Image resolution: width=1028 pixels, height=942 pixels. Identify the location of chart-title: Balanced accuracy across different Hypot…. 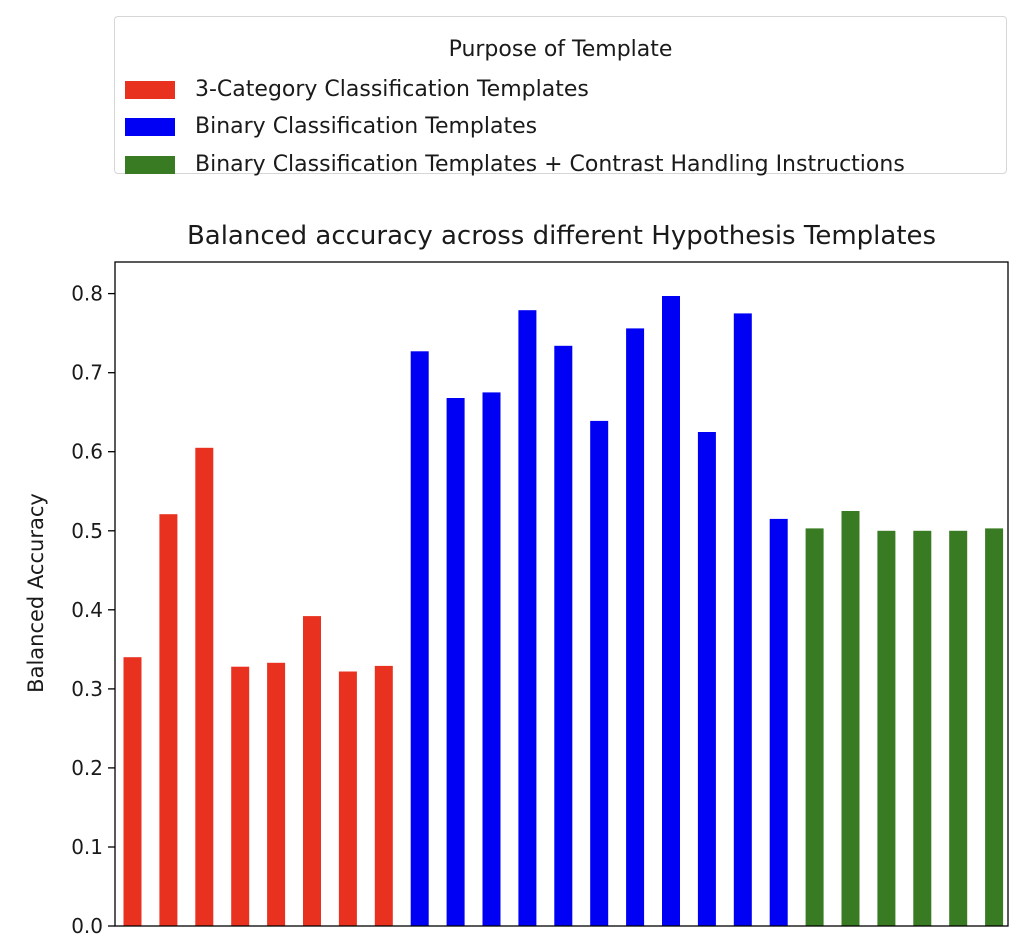
(561, 236).